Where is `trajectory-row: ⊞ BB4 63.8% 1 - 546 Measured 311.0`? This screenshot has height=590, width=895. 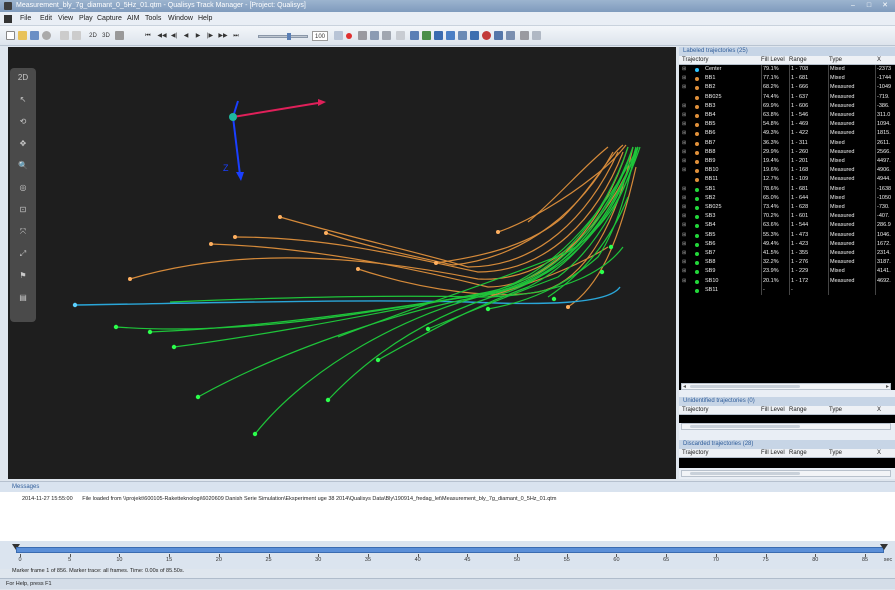
trajectory-row: ⊞ BB4 63.8% 1 - 546 Measured 311.0 is located at coordinates (787, 116).